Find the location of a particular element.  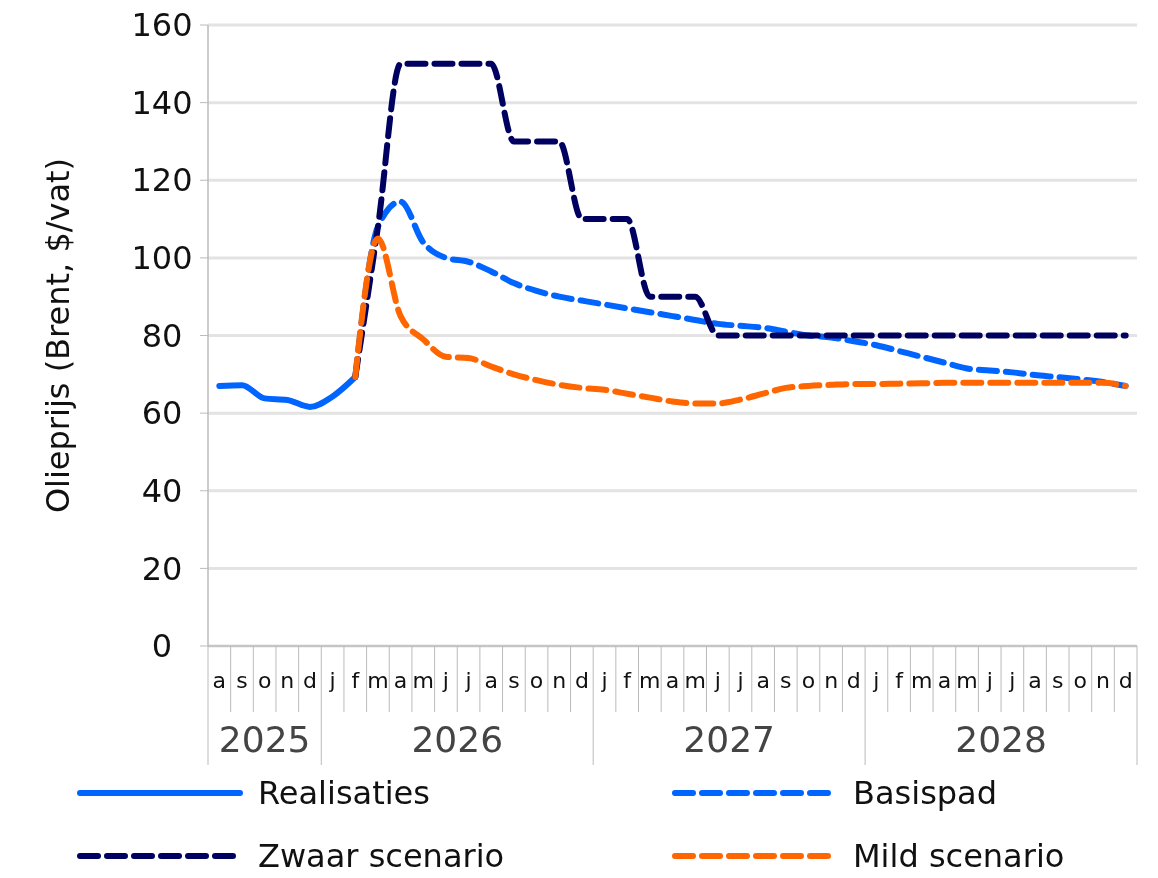

y-tick-label: 40 is located at coordinates (162, 490).